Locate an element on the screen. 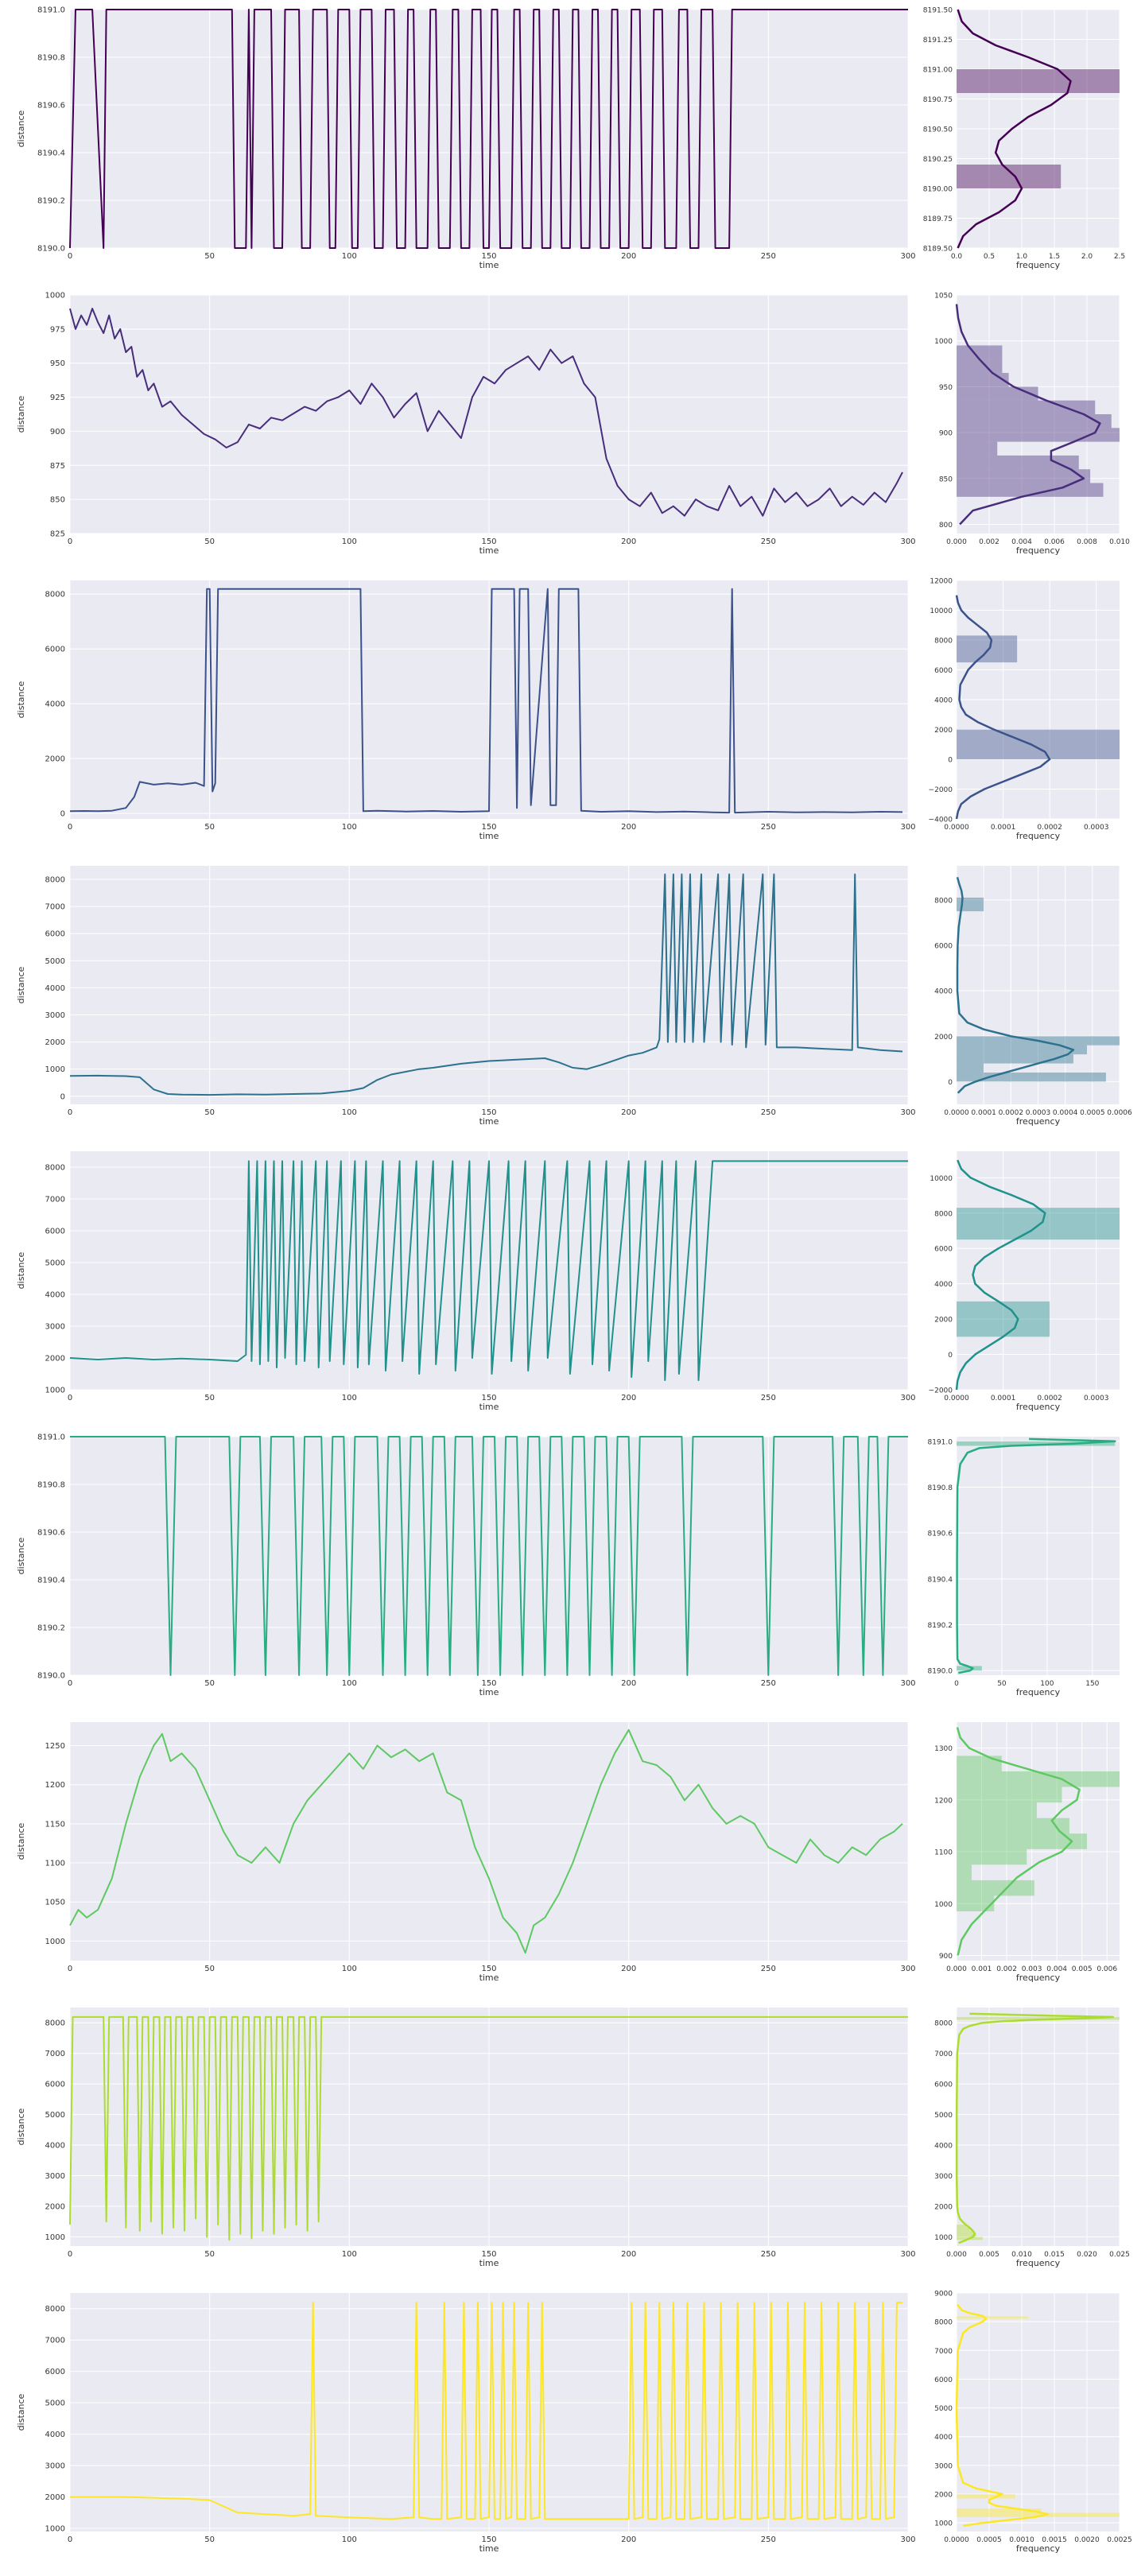 Image resolution: width=1145 pixels, height=2576 pixels. hist-y-tick-label: 5000 is located at coordinates (943, 2116).